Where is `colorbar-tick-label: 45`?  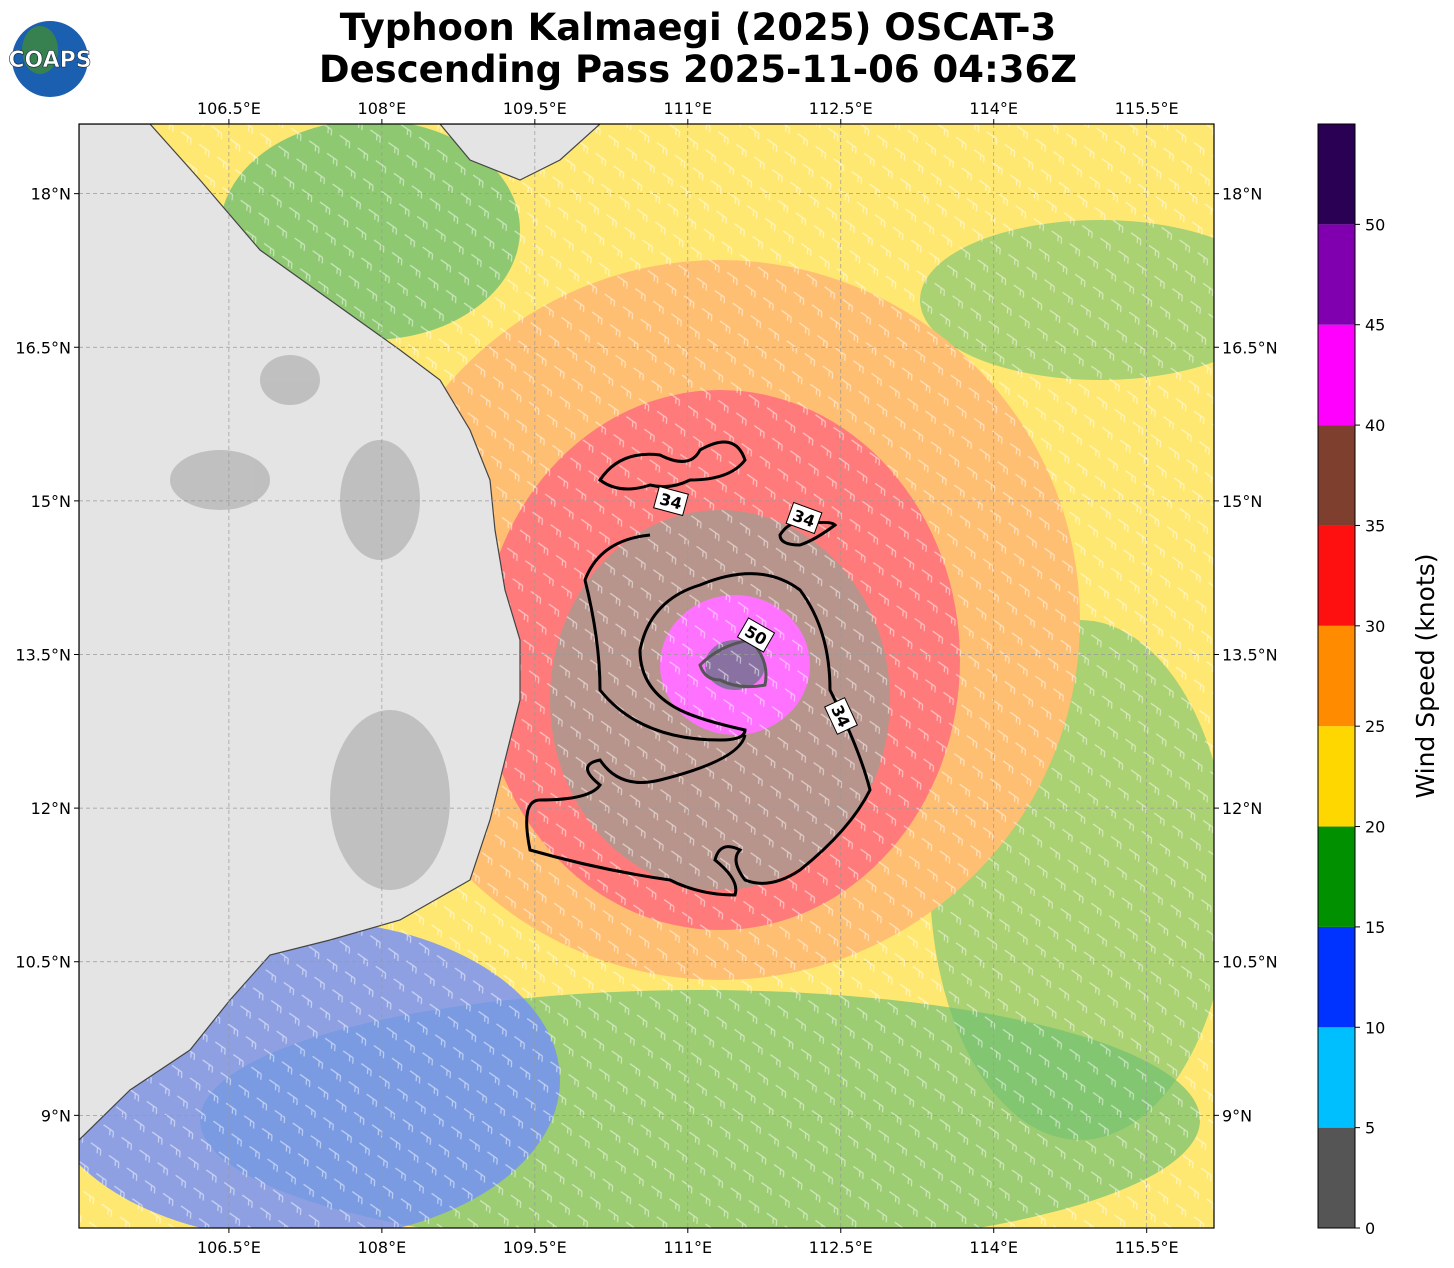 colorbar-tick-label: 45 is located at coordinates (1375, 325).